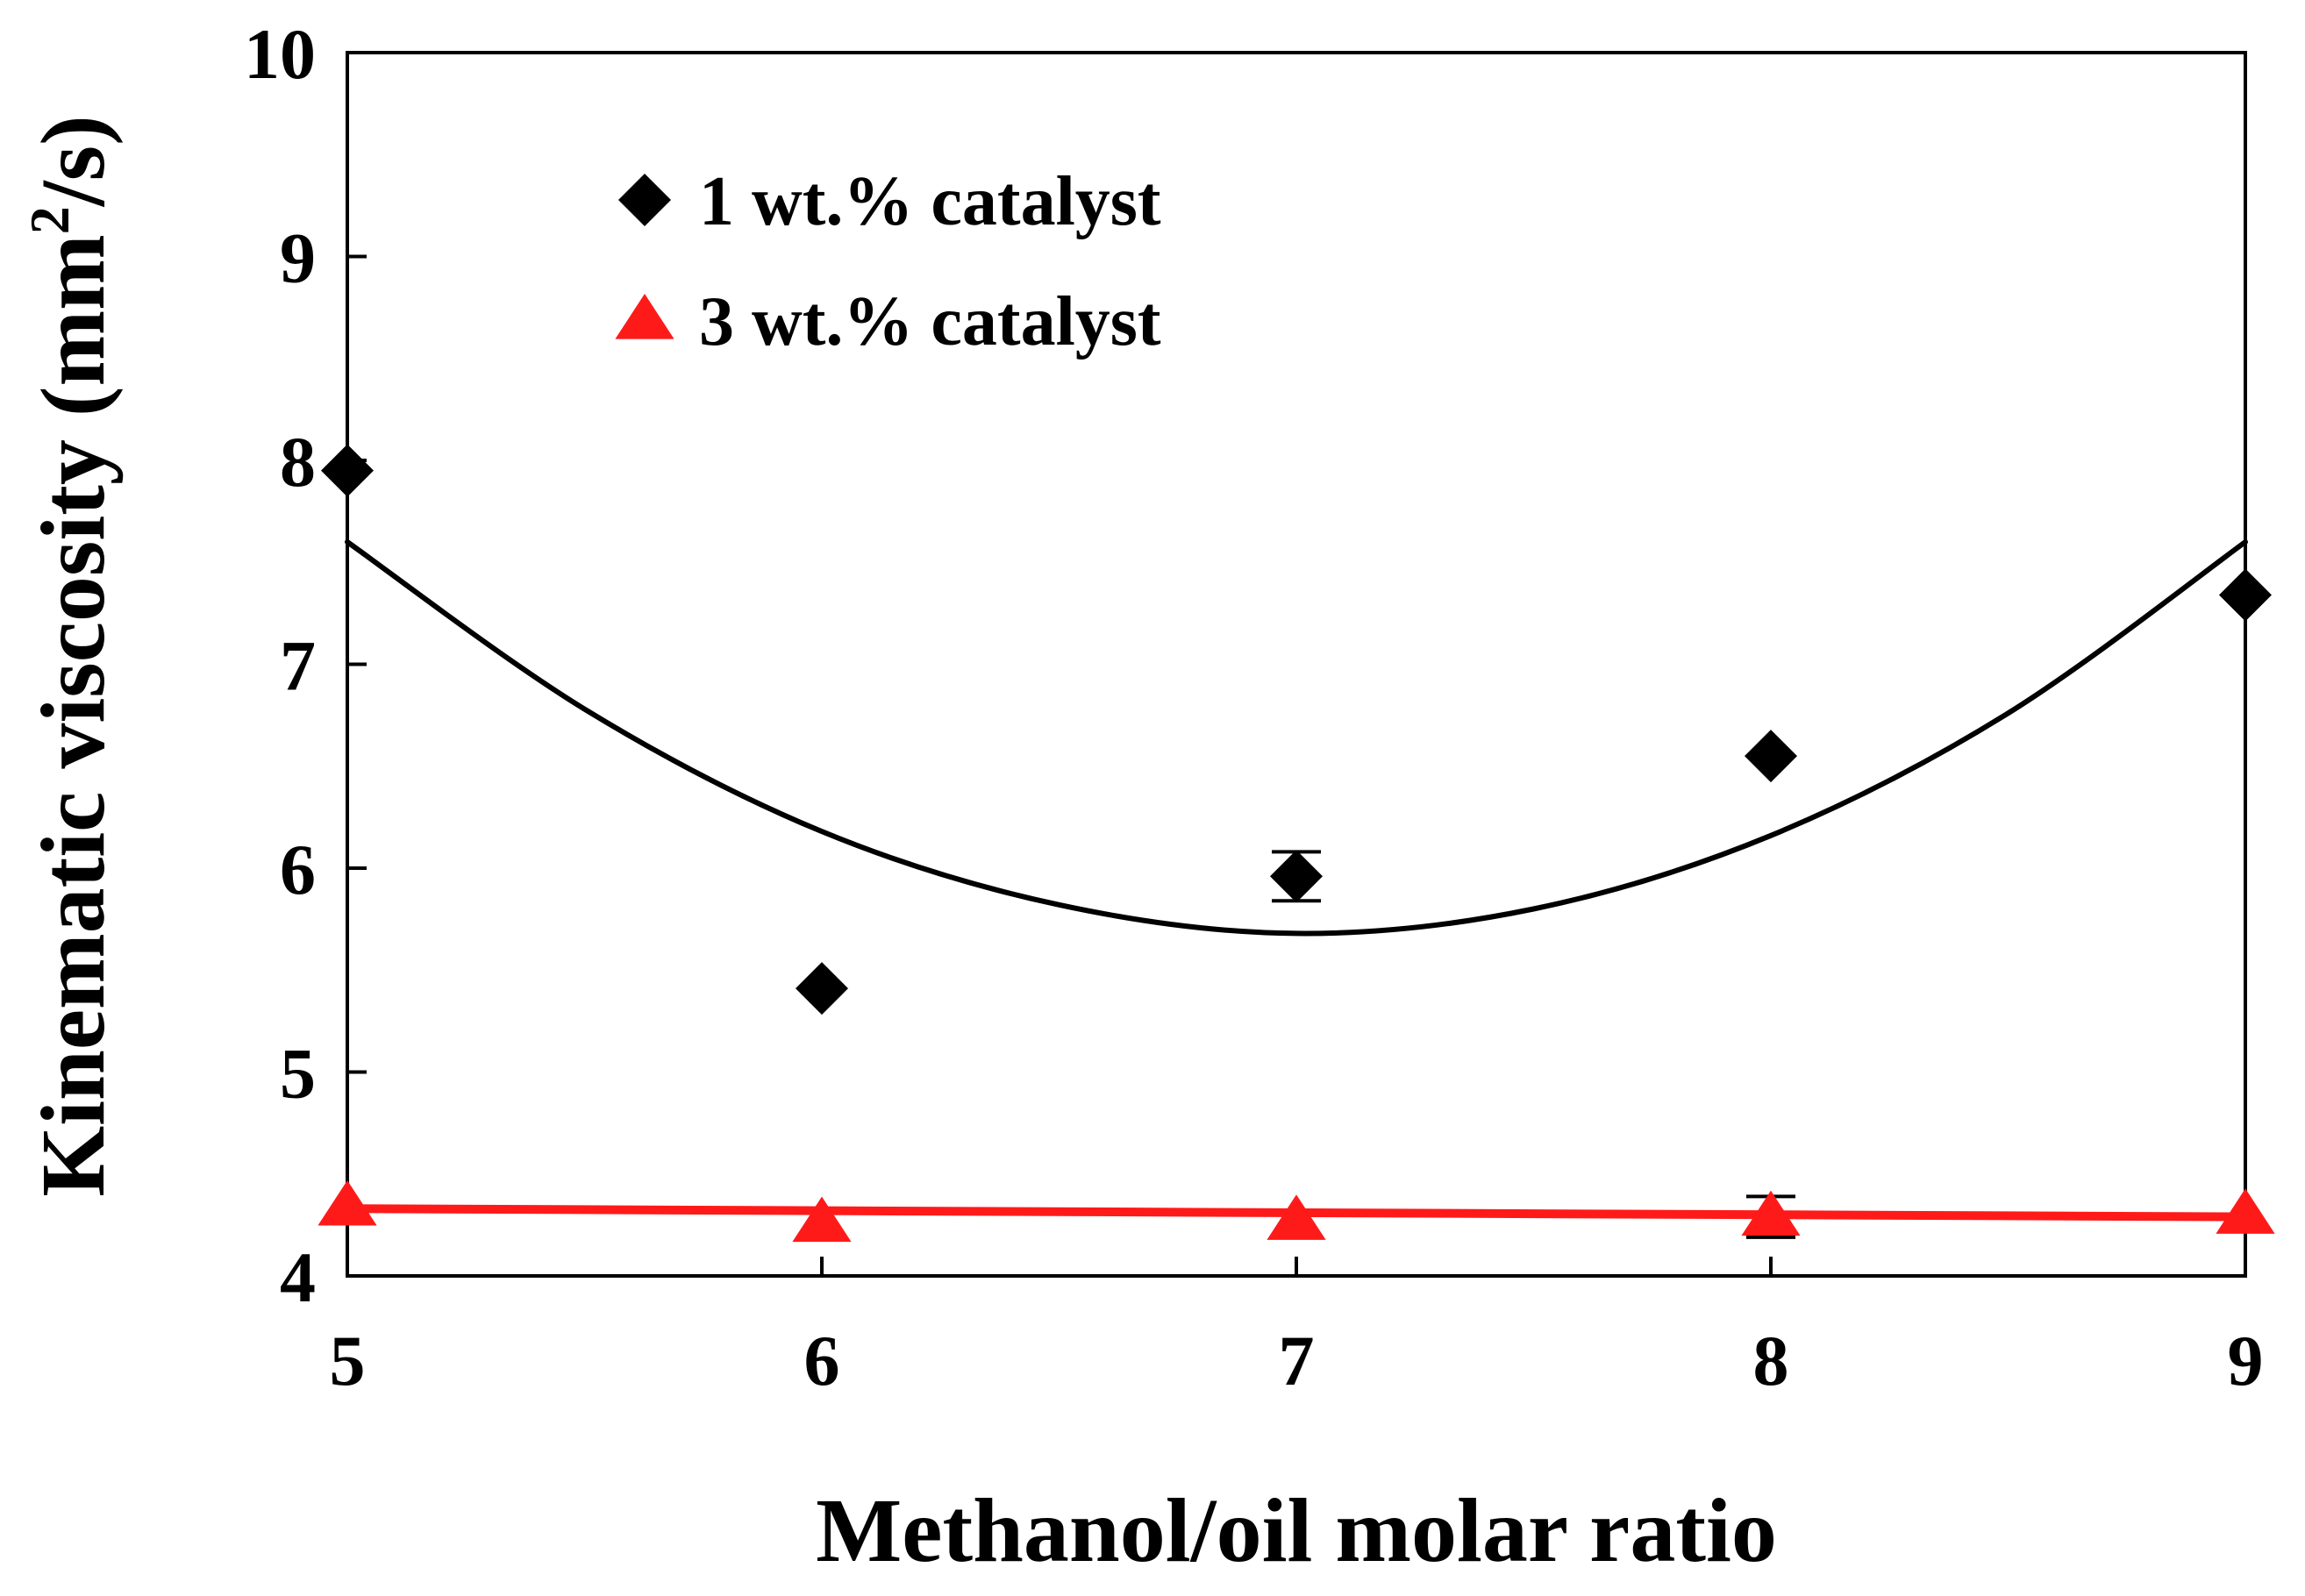 This screenshot has width=2305, height=1596. Describe the element at coordinates (822, 988) in the screenshot. I see `marker-series-1-x6` at that location.